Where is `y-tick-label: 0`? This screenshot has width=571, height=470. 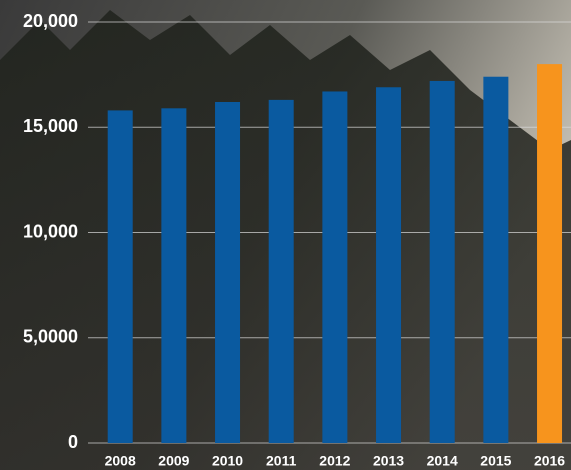
y-tick-label: 0 is located at coordinates (73, 442).